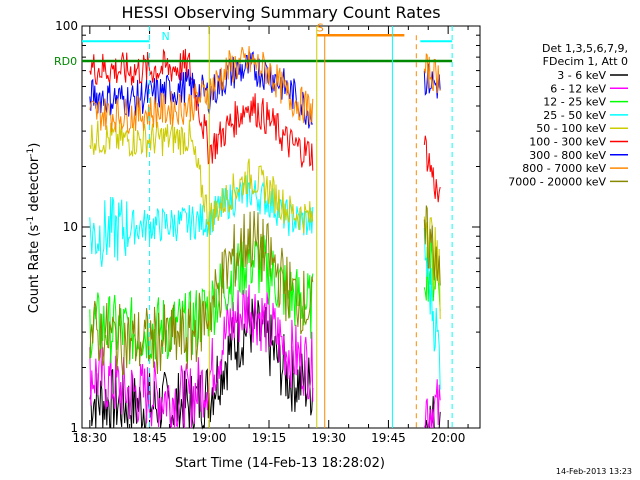 This screenshot has height=480, width=640. Describe the element at coordinates (149, 438) in the screenshot. I see `x-tick-label: 18:45` at that location.